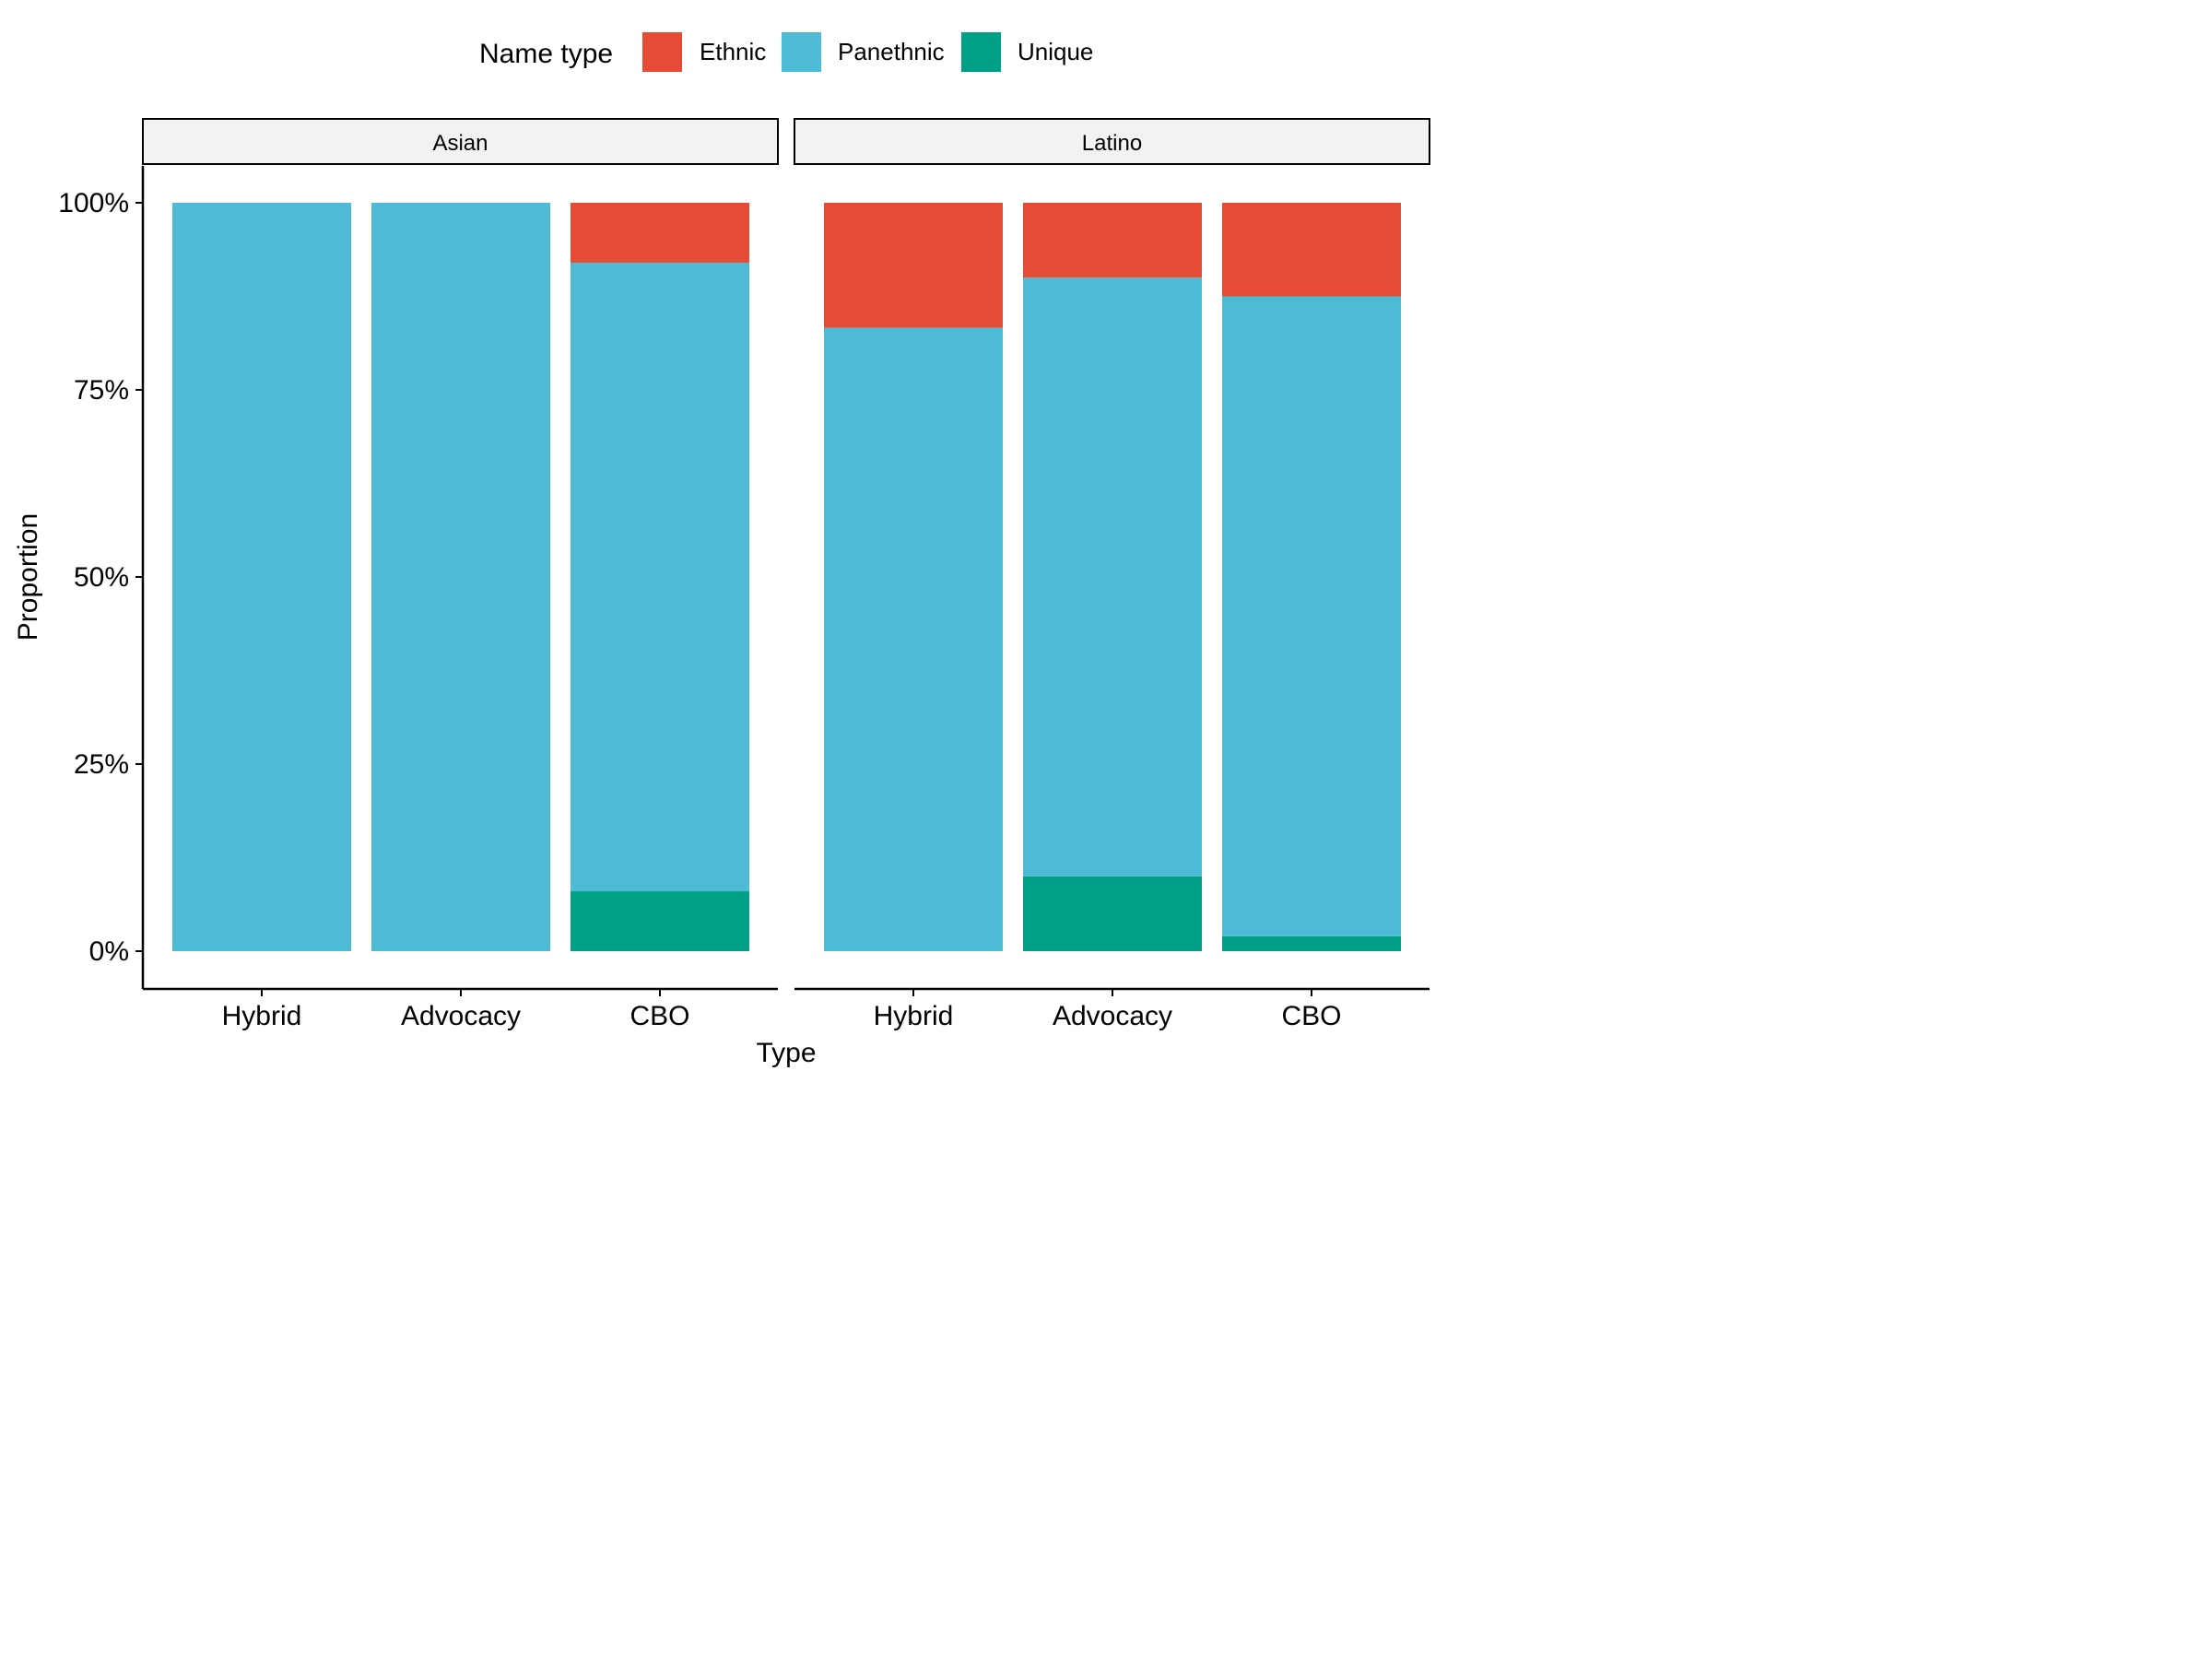 This screenshot has height=1659, width=2212. What do you see at coordinates (891, 51) in the screenshot?
I see `legend-label-panethnic: Panethnic` at bounding box center [891, 51].